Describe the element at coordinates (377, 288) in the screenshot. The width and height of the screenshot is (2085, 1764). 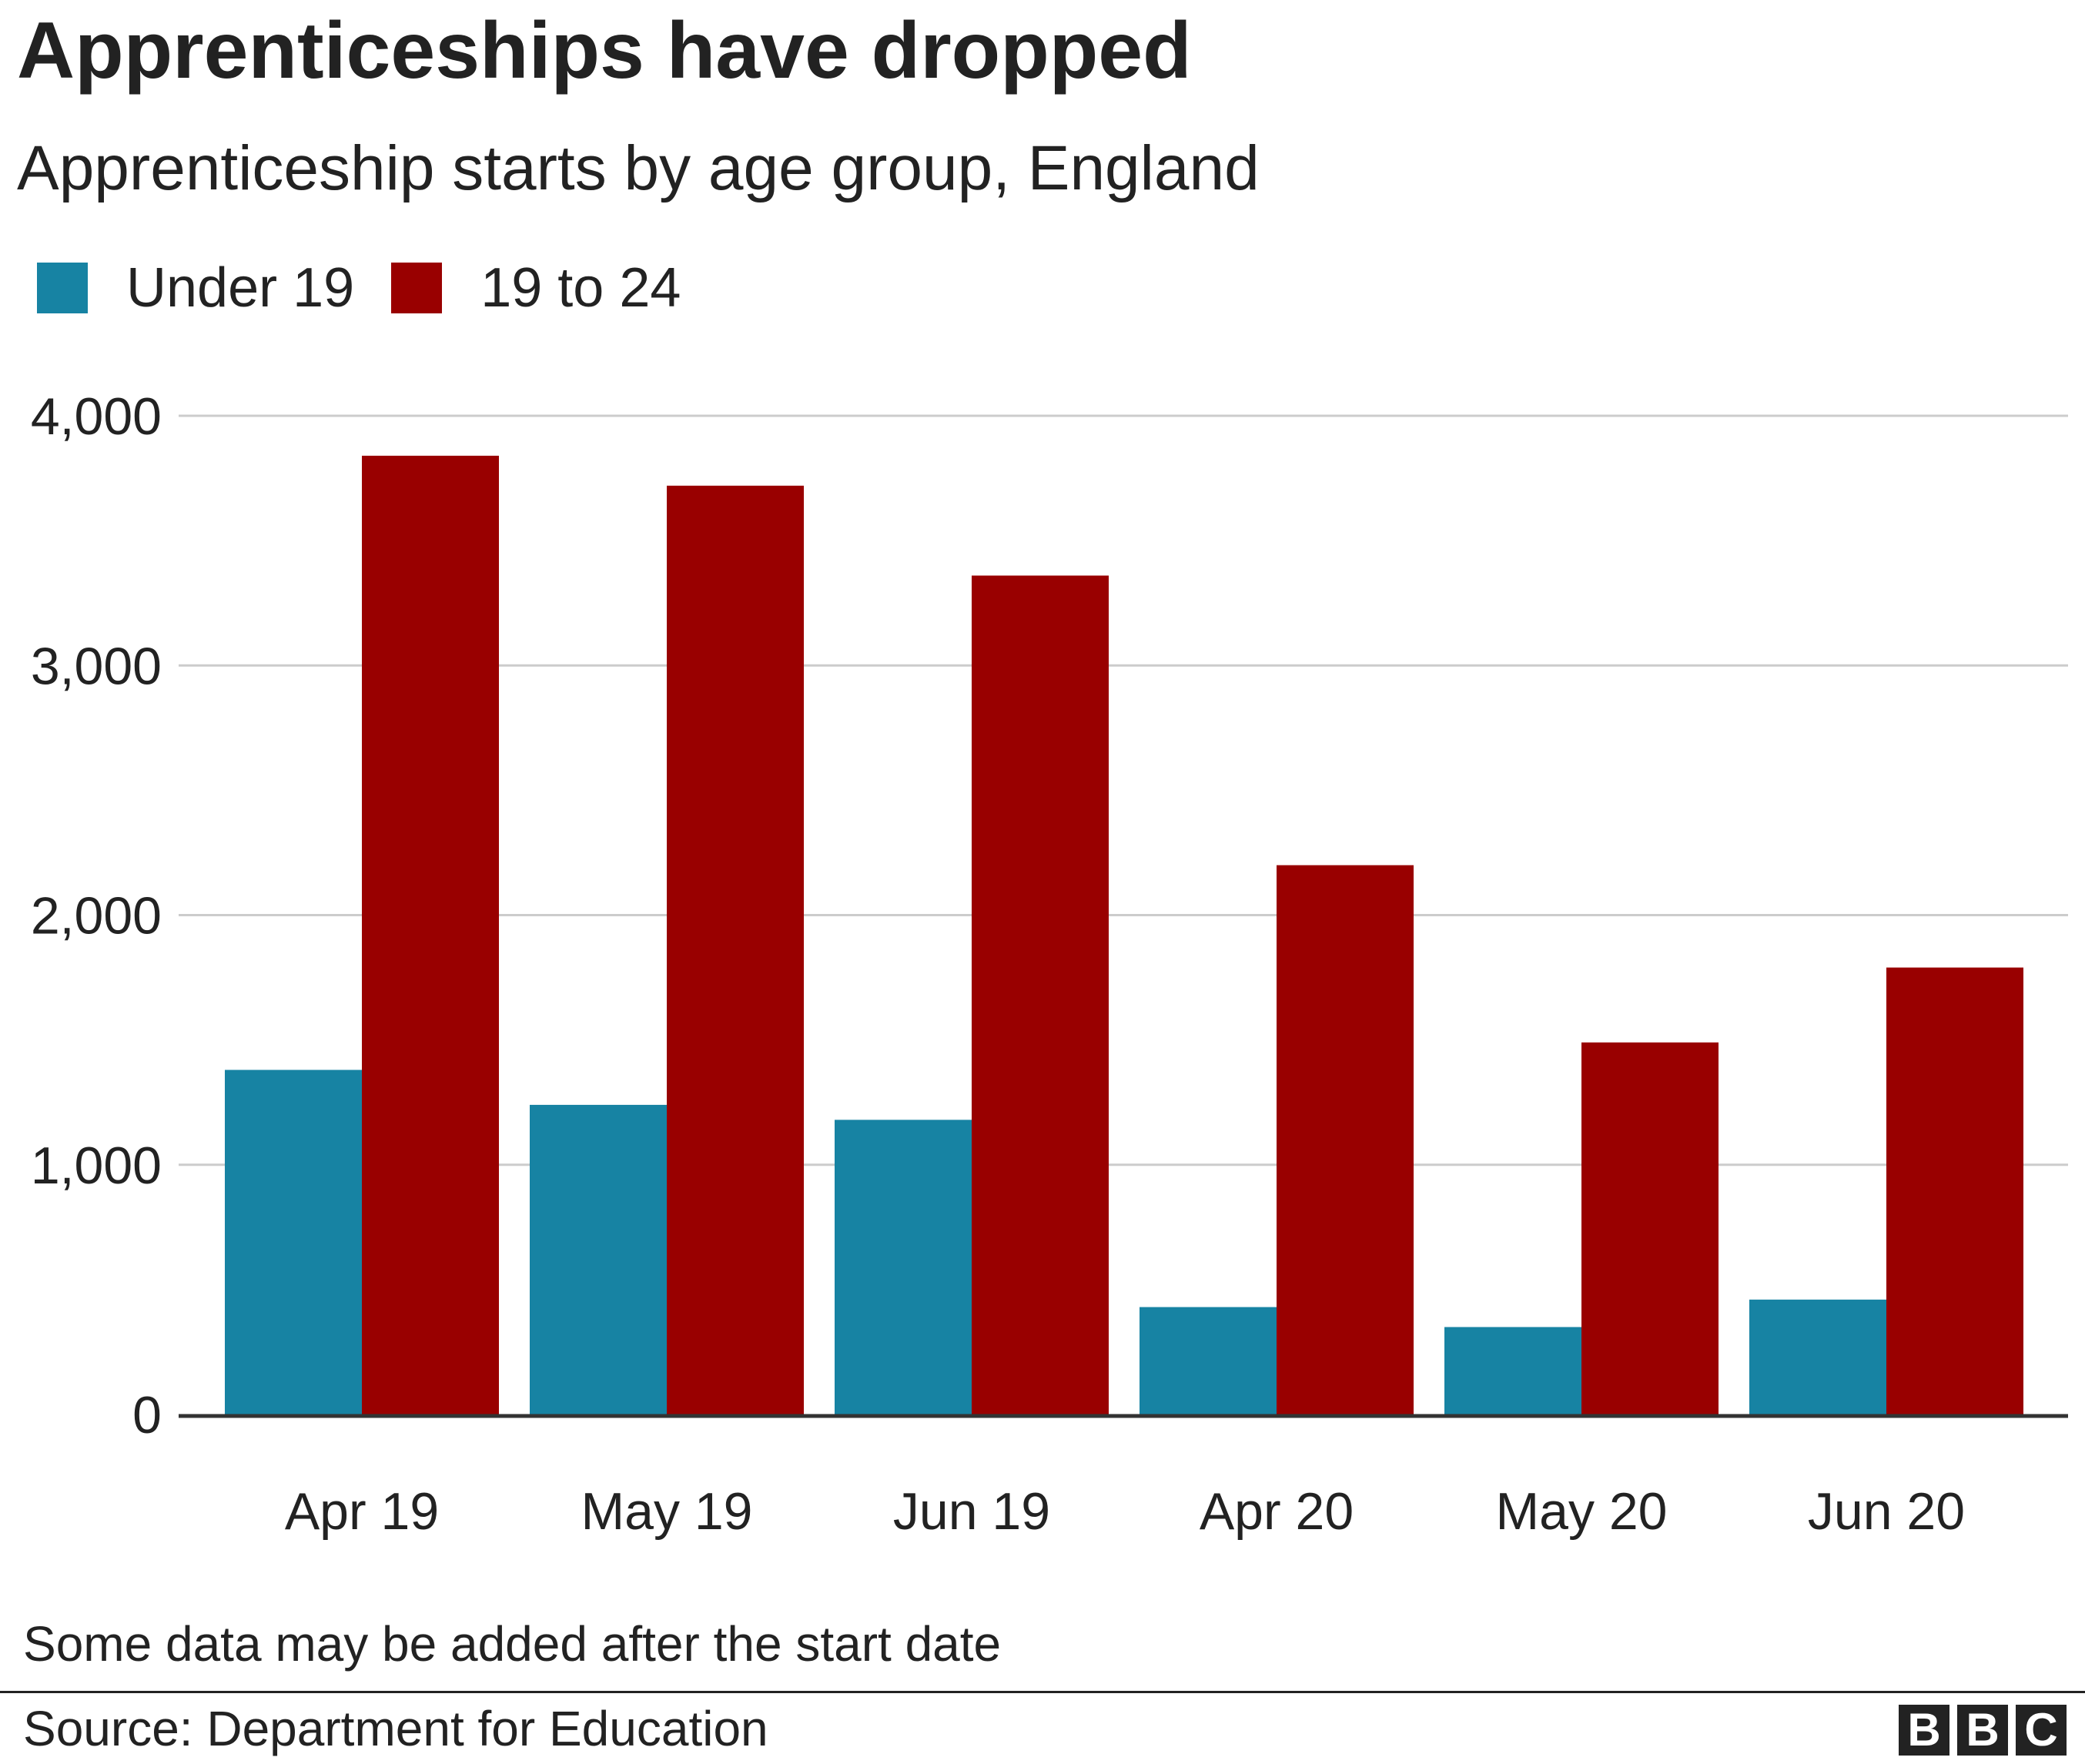
I see `chart-legend: Under 19 19 to 24` at that location.